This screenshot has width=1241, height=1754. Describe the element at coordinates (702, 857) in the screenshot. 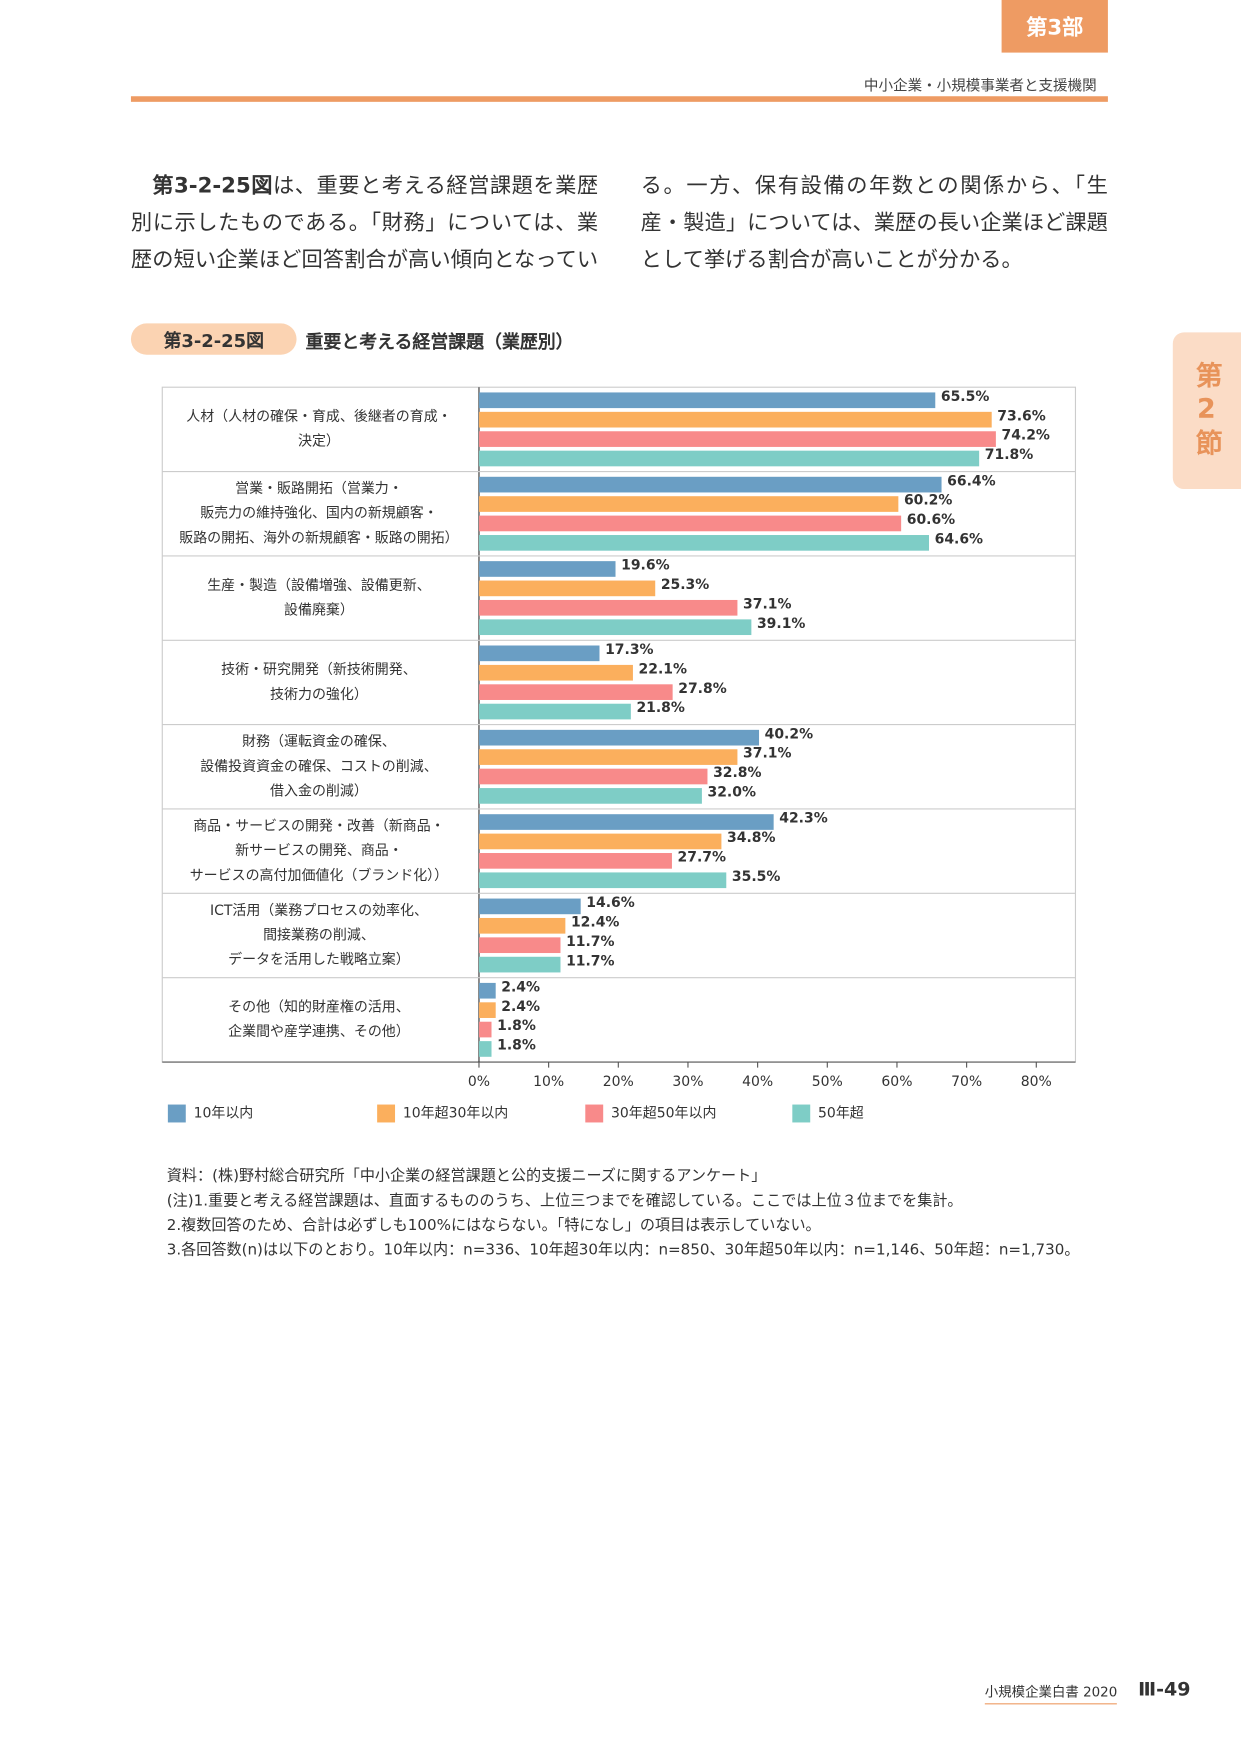

I see `value-label: 27.7%` at that location.